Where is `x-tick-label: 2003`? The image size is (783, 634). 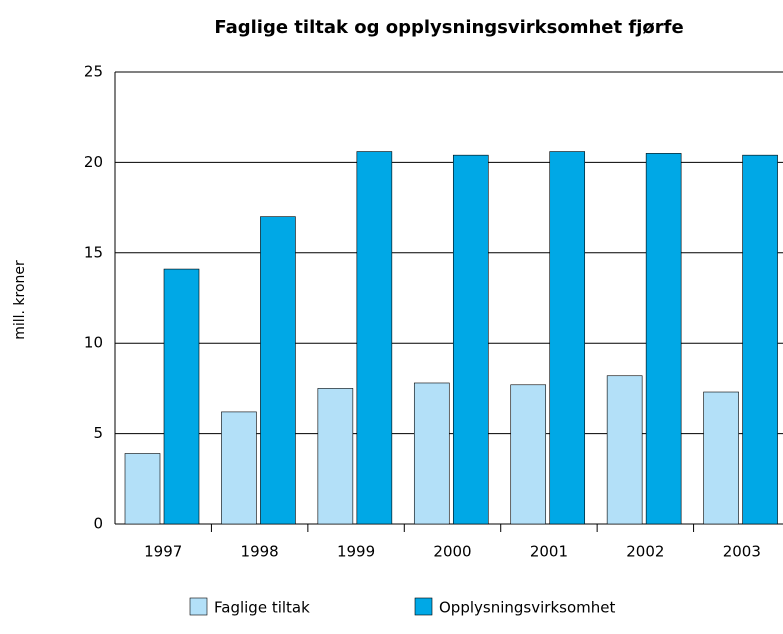
x-tick-label: 2003 is located at coordinates (742, 552).